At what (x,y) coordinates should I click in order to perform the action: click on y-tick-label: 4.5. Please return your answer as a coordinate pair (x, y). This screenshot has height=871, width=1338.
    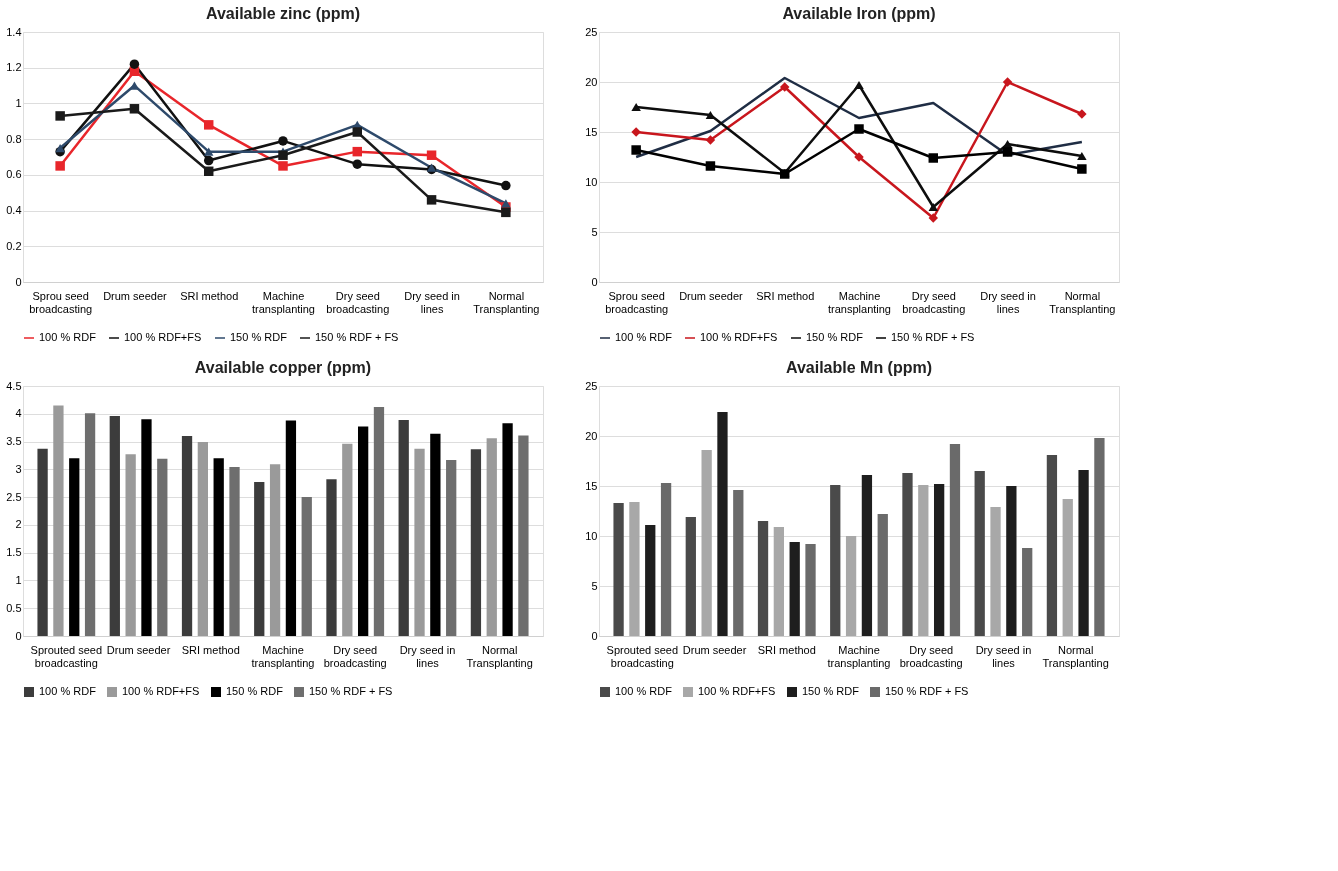
    Looking at the image, I should click on (14, 385).